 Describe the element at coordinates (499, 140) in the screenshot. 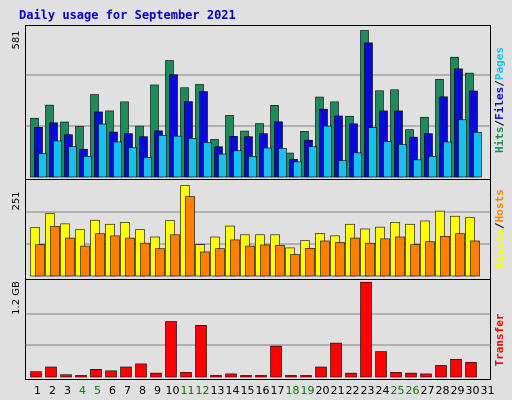

I see `legend-part: Hits` at that location.